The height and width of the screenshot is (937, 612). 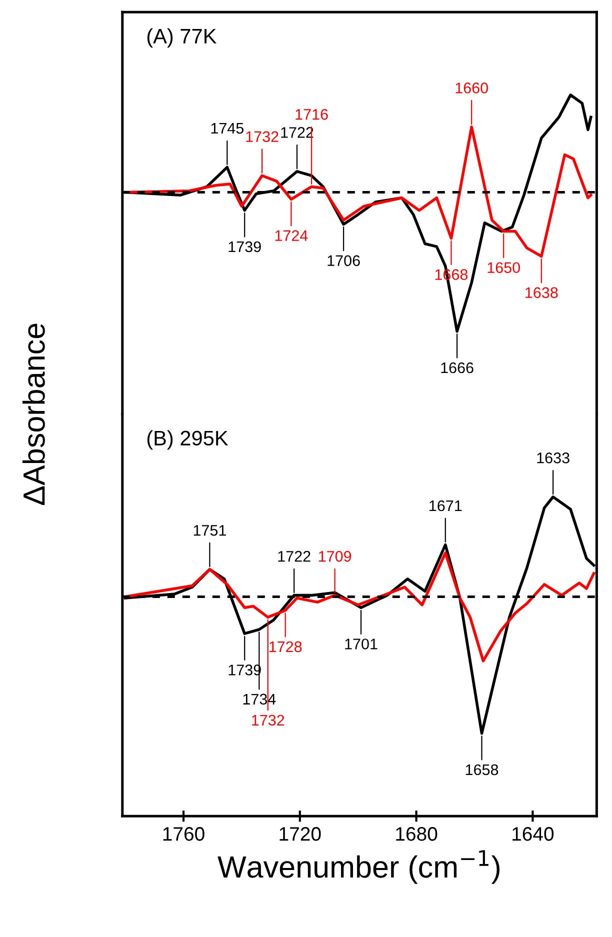 What do you see at coordinates (183, 834) in the screenshot?
I see `x-tick-label: 1760` at bounding box center [183, 834].